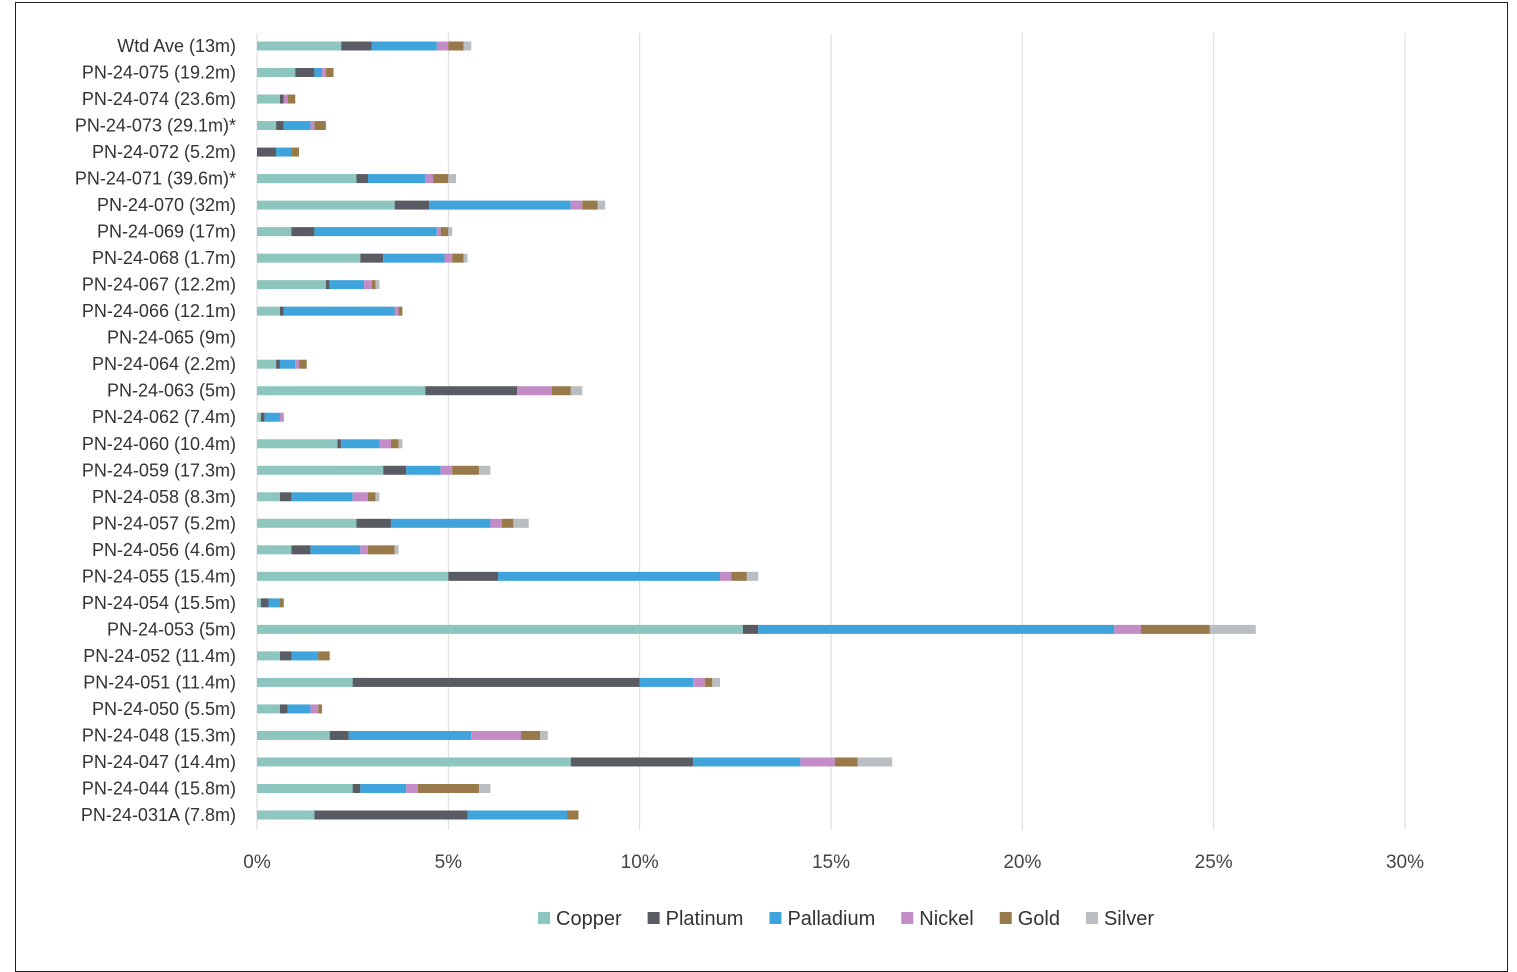 The image size is (1517, 972). What do you see at coordinates (1214, 862) in the screenshot?
I see `x-tick-label: 25%` at bounding box center [1214, 862].